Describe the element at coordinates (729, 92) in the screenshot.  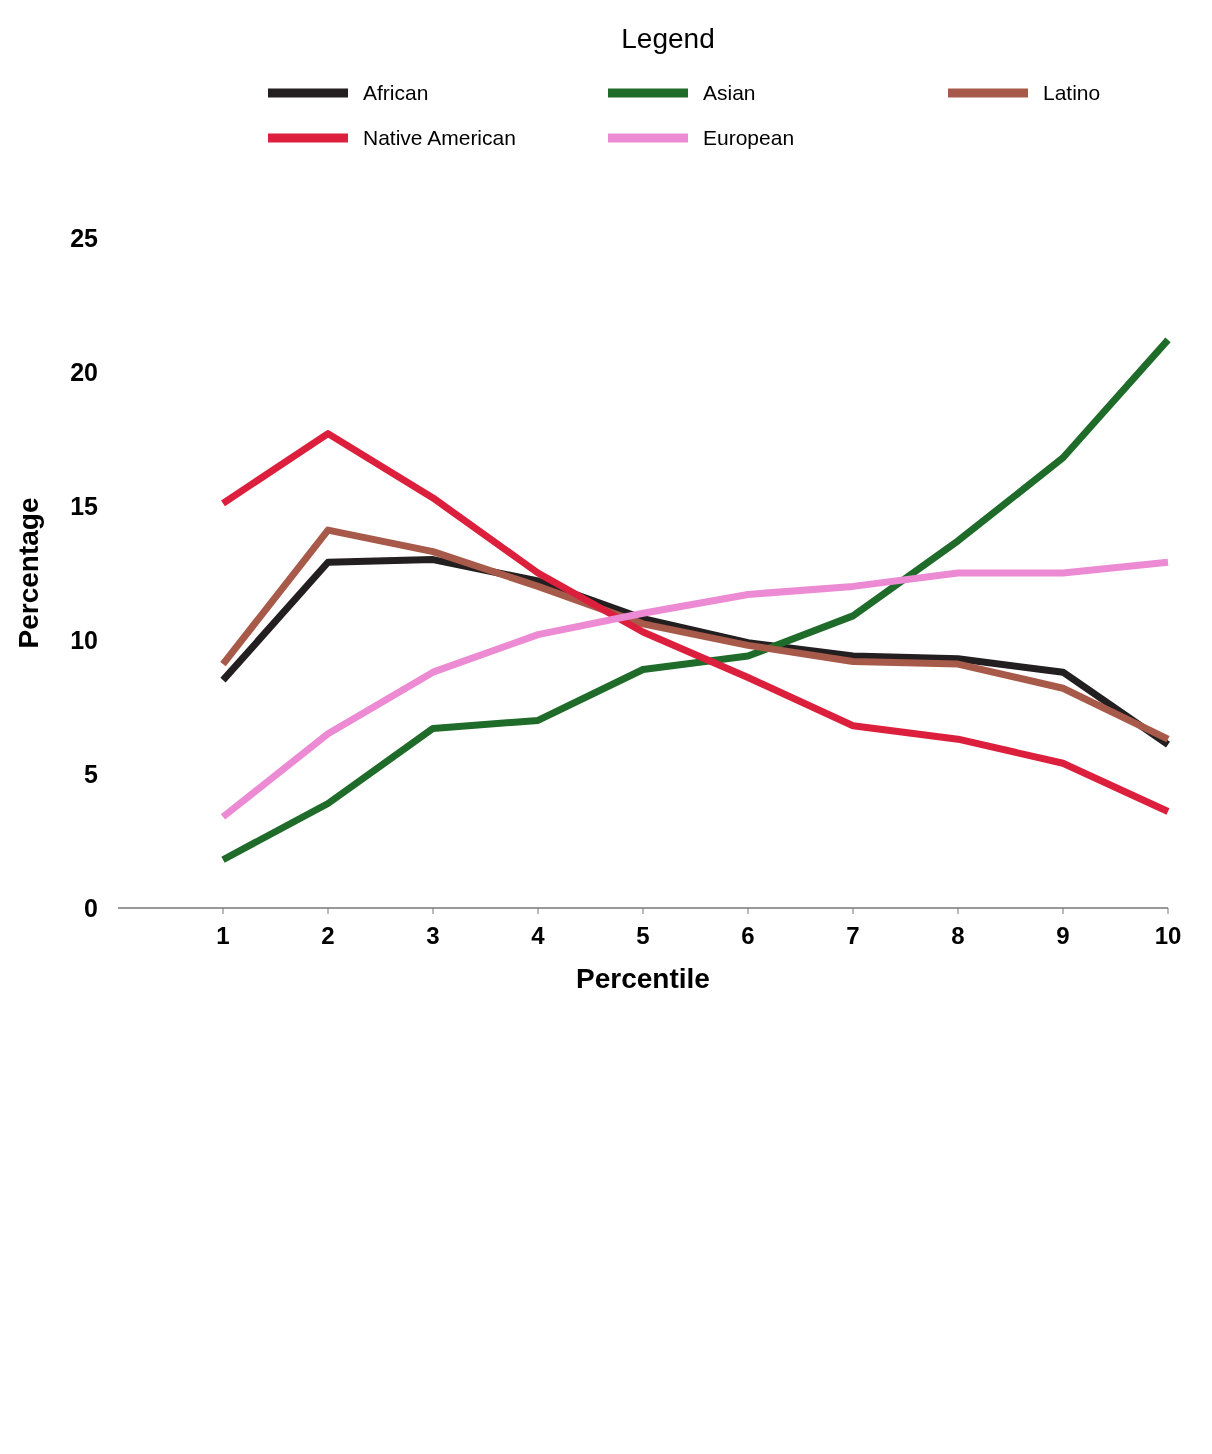
I see `legend-label: Asian` at that location.